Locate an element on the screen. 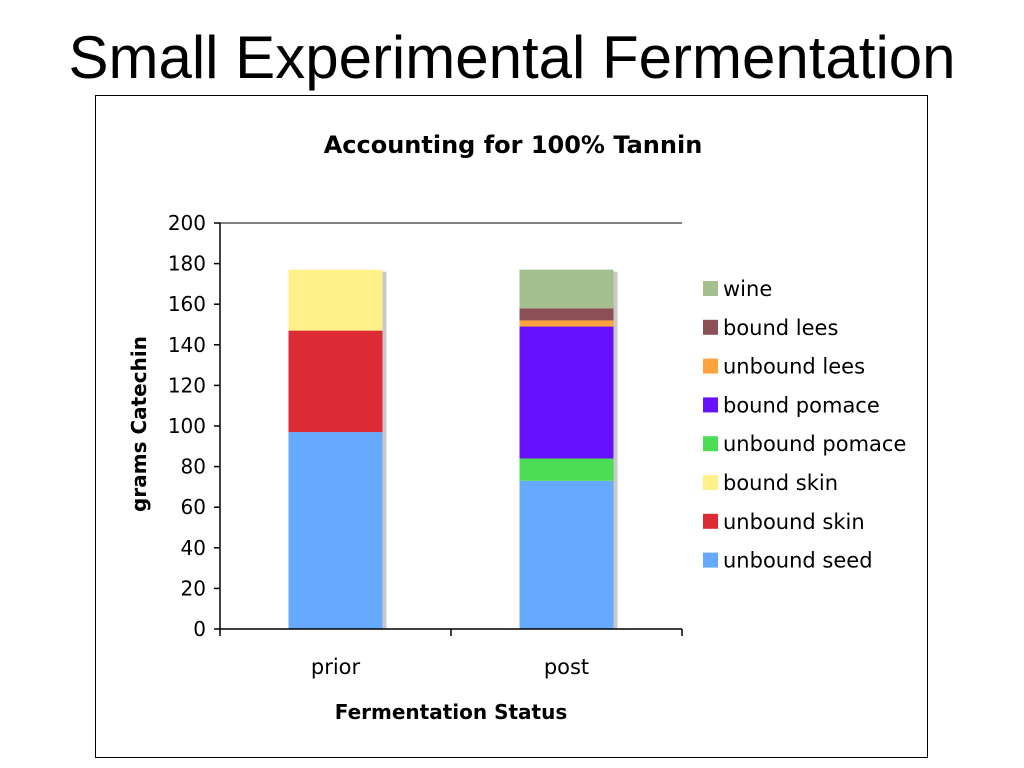 The height and width of the screenshot is (768, 1024). y-tick-label: 60 is located at coordinates (193, 507).